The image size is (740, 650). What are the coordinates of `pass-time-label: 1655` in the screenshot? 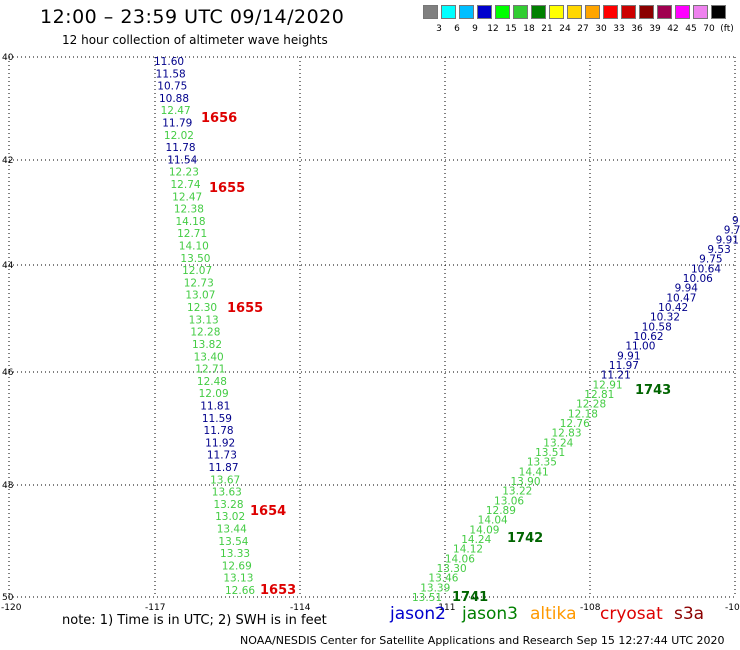 It's located at (227, 188).